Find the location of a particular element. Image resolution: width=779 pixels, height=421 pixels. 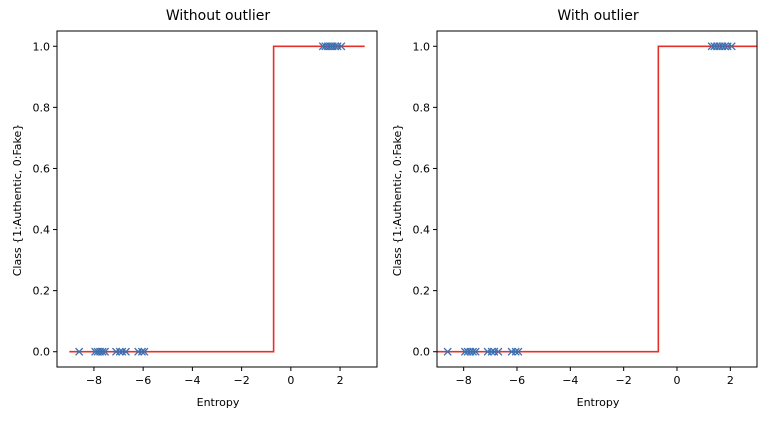

subplot-title: With outlier is located at coordinates (598, 16).